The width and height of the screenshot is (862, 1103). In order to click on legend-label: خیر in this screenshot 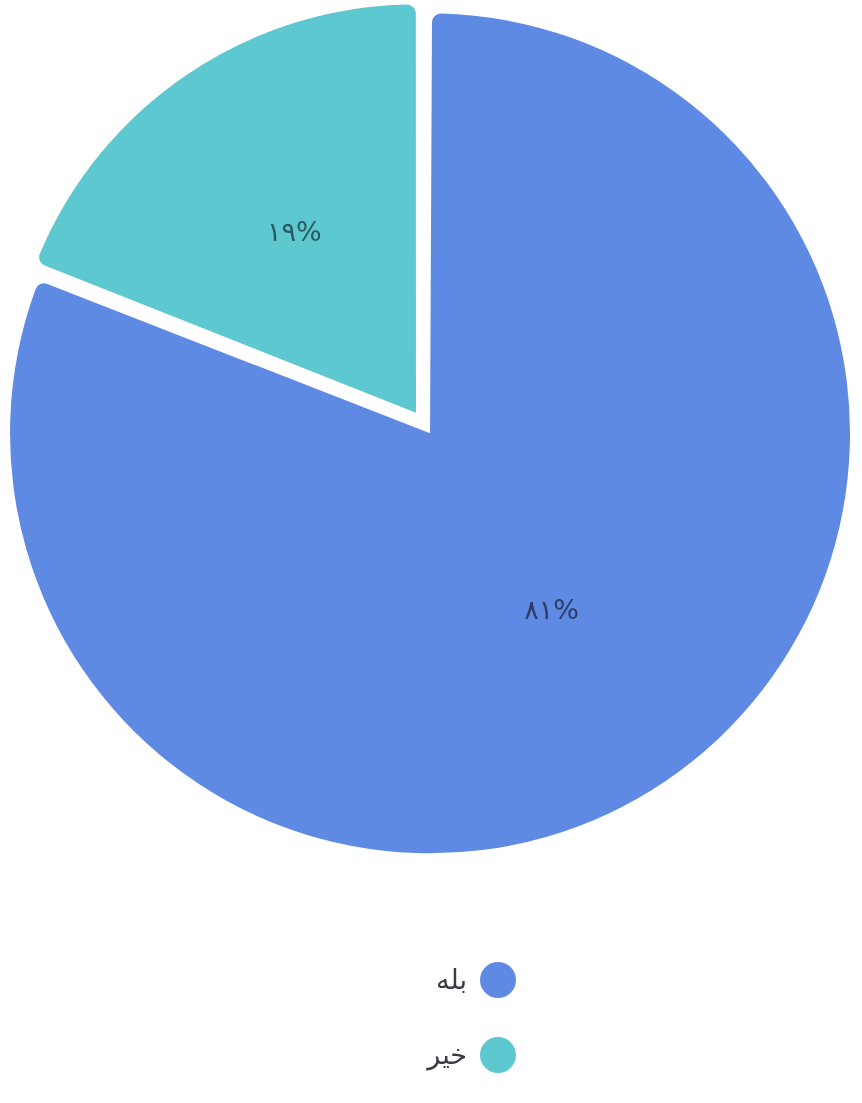, I will do `click(447, 1055)`.